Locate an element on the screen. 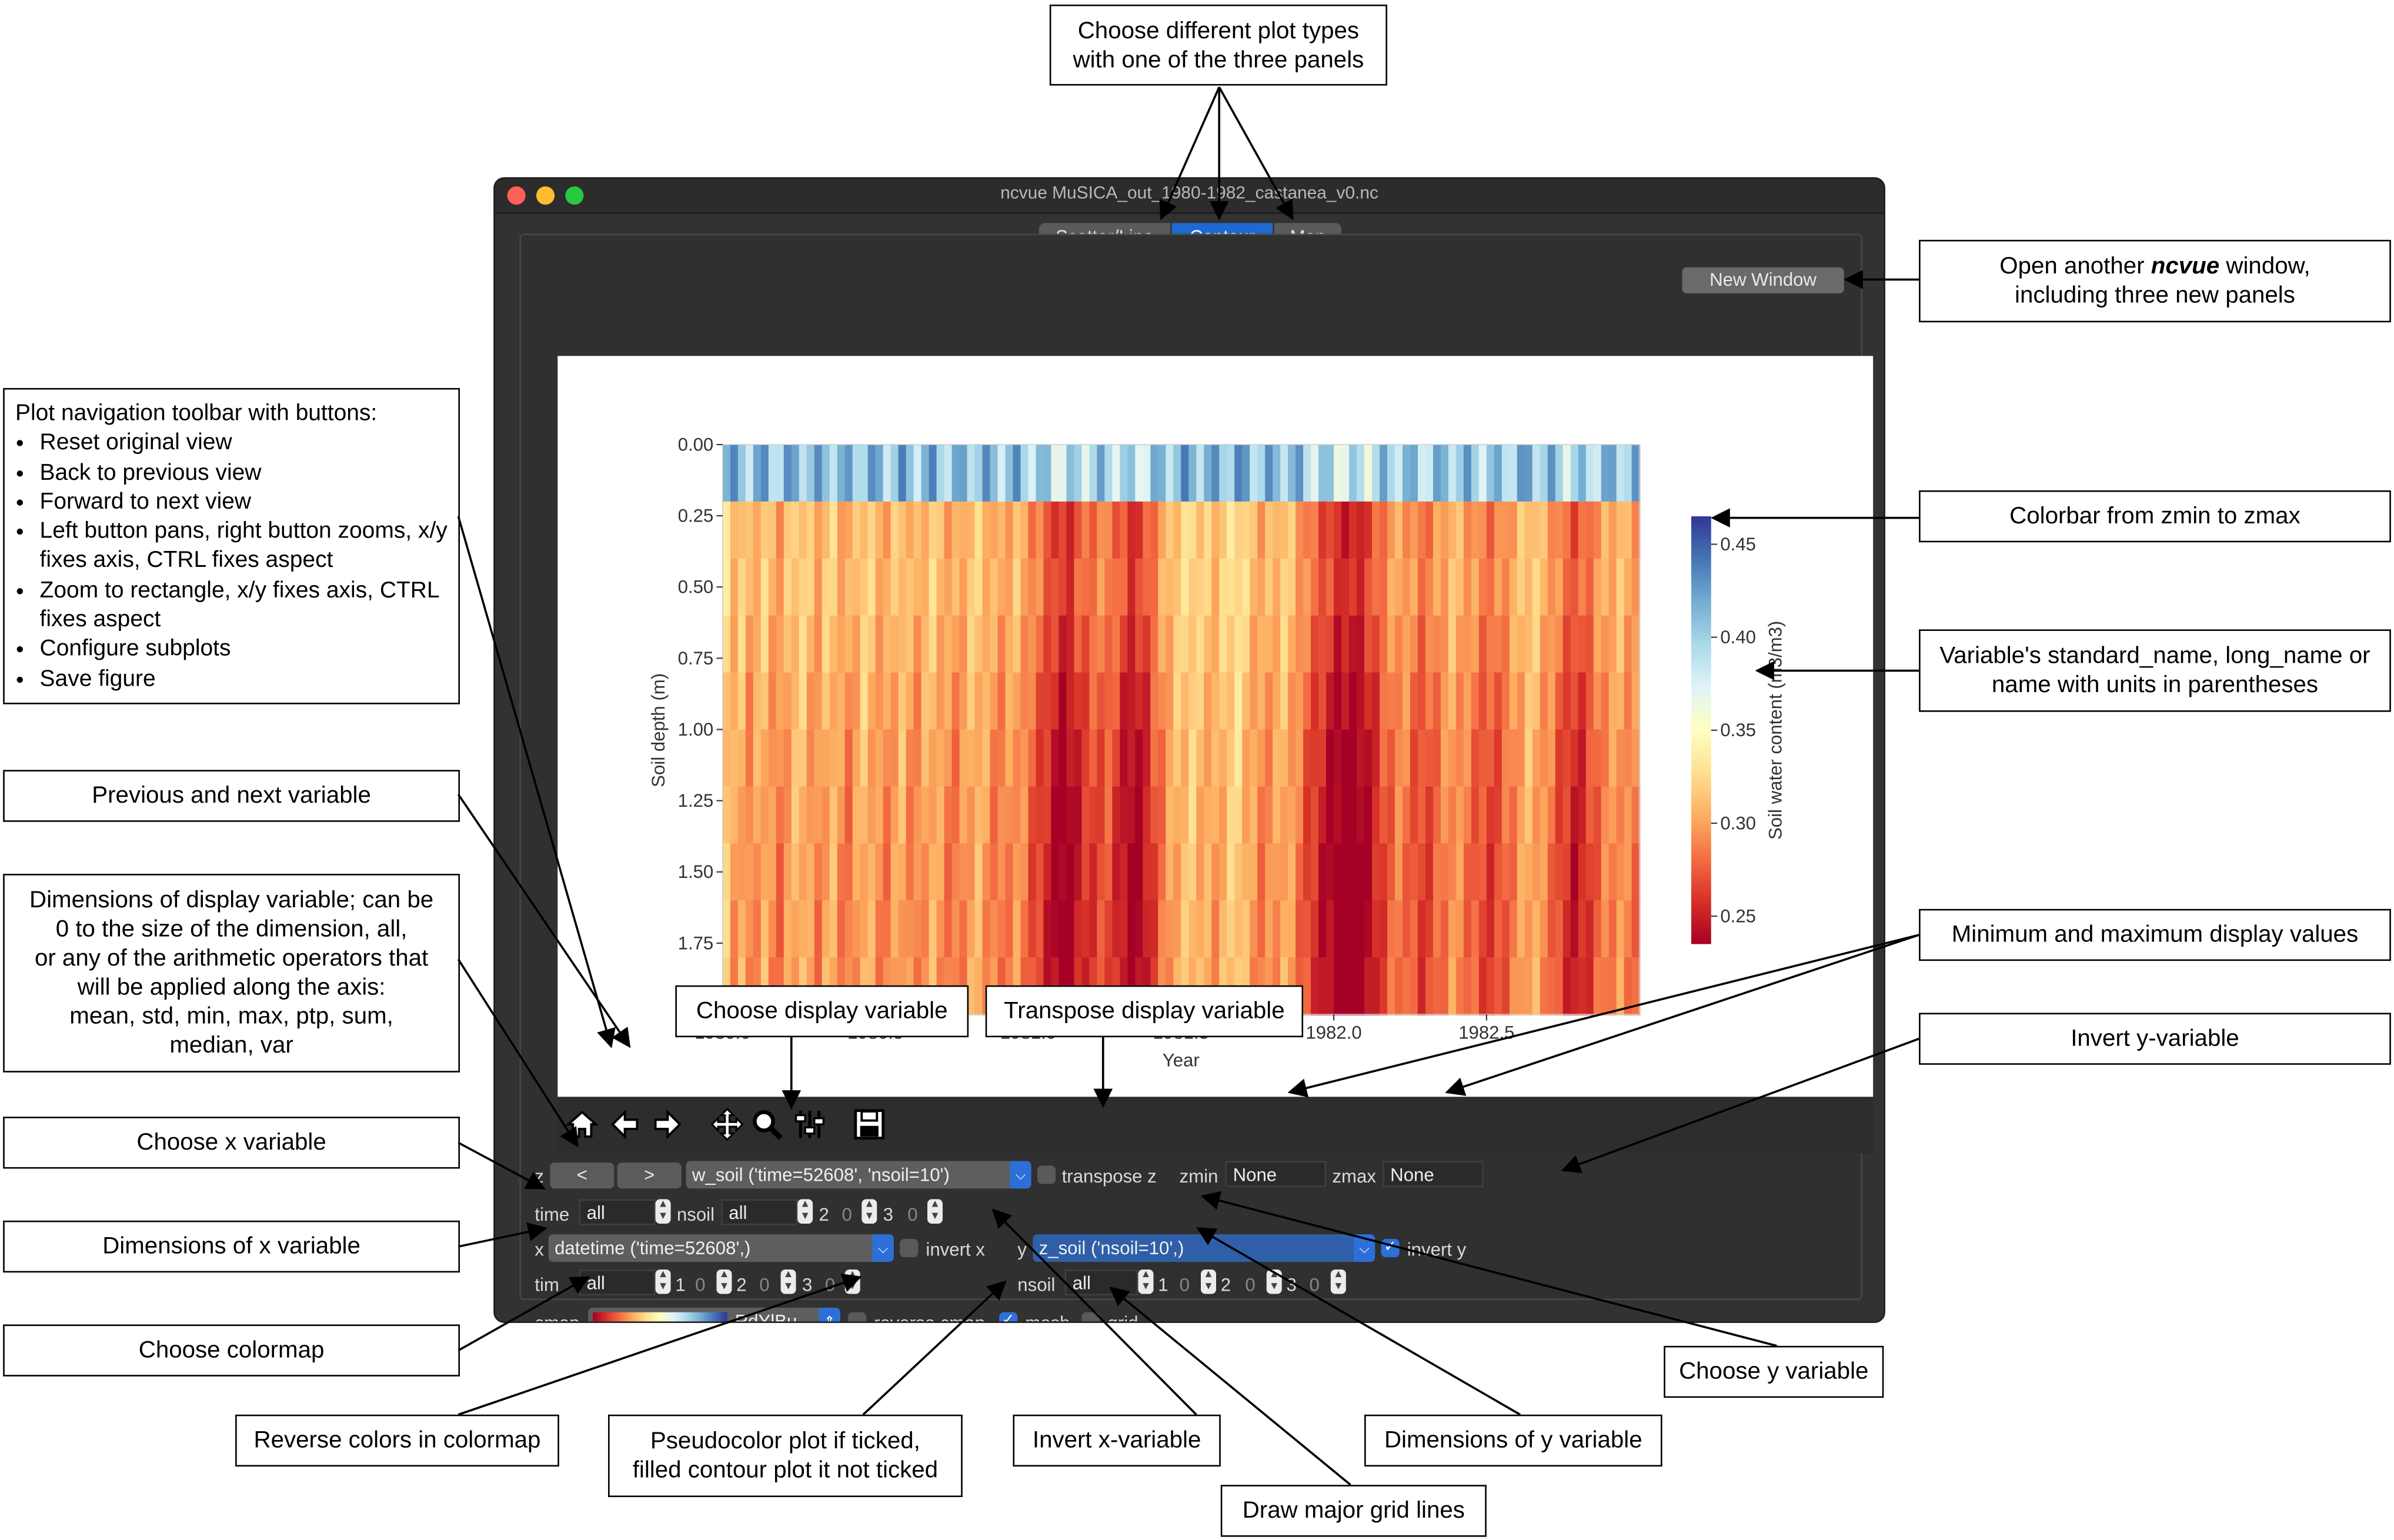  x-variable-select: datetime ('time=52608',) ⌵ is located at coordinates (721, 1248).